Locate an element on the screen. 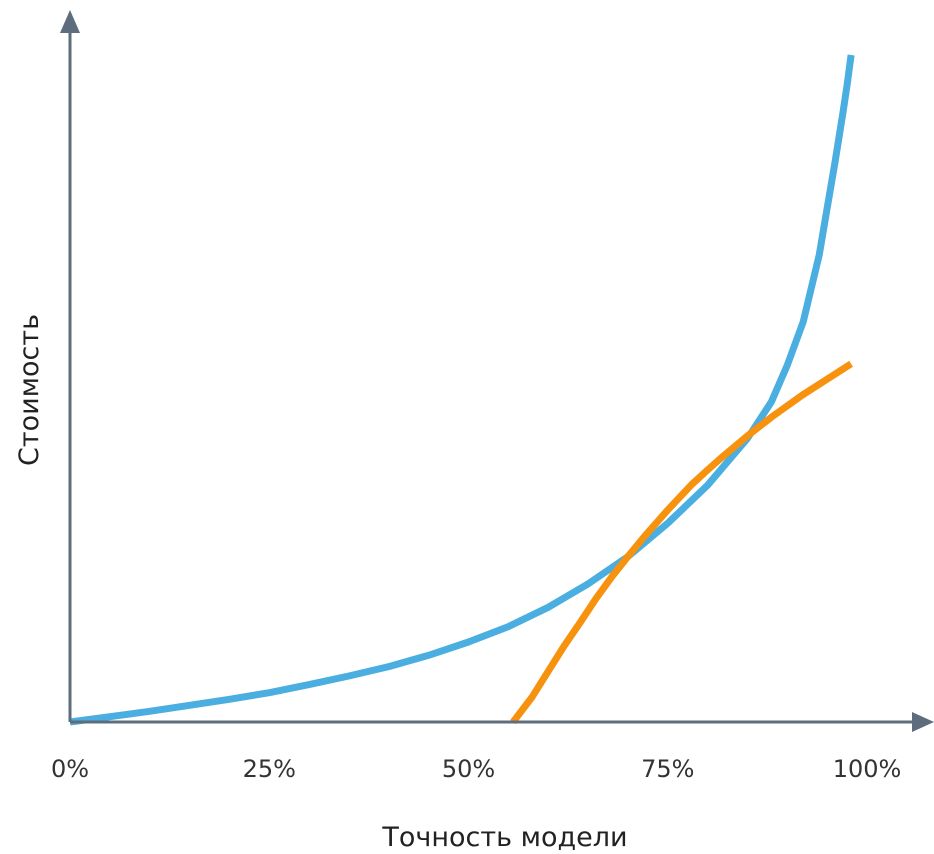  y-axis-title: Стоимость is located at coordinates (29, 390).